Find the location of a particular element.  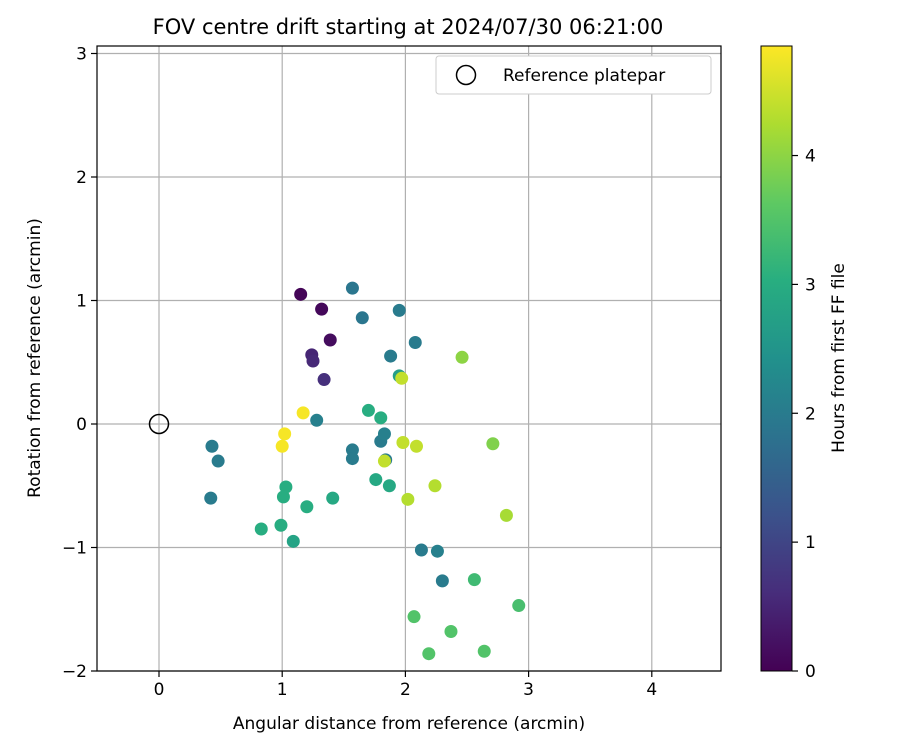

y-tick-label: 3 is located at coordinates (81, 55).